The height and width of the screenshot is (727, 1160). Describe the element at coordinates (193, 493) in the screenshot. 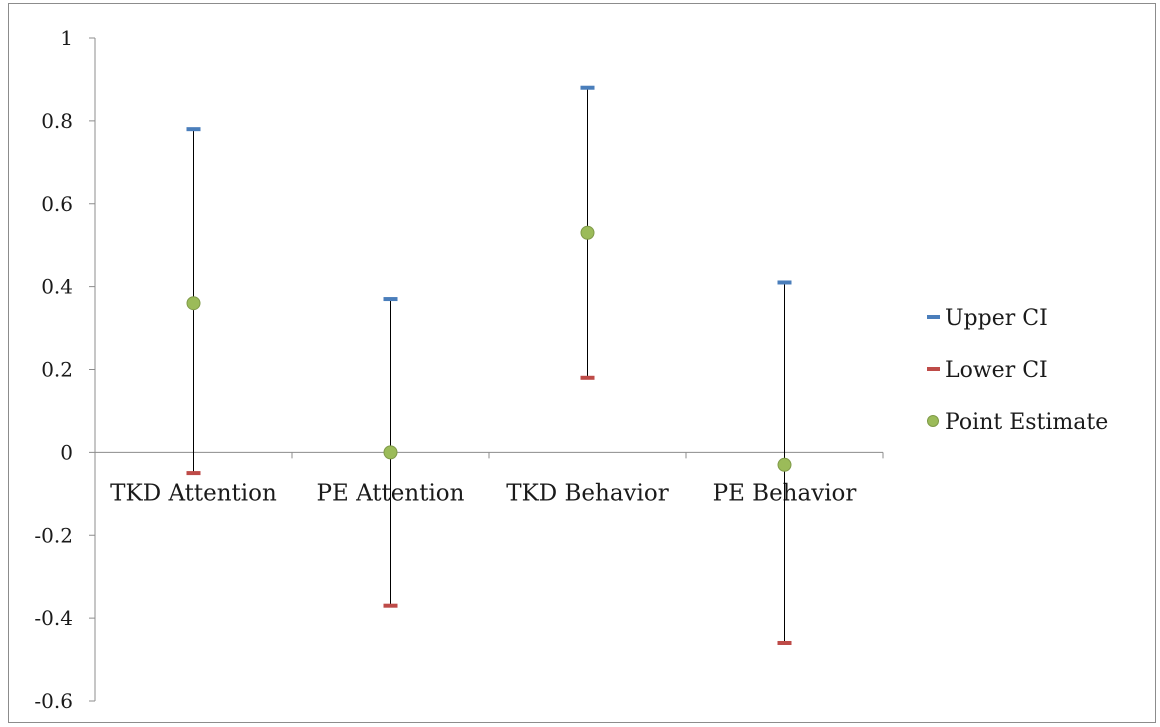

I see `x-tick-label: TKD Attention` at that location.